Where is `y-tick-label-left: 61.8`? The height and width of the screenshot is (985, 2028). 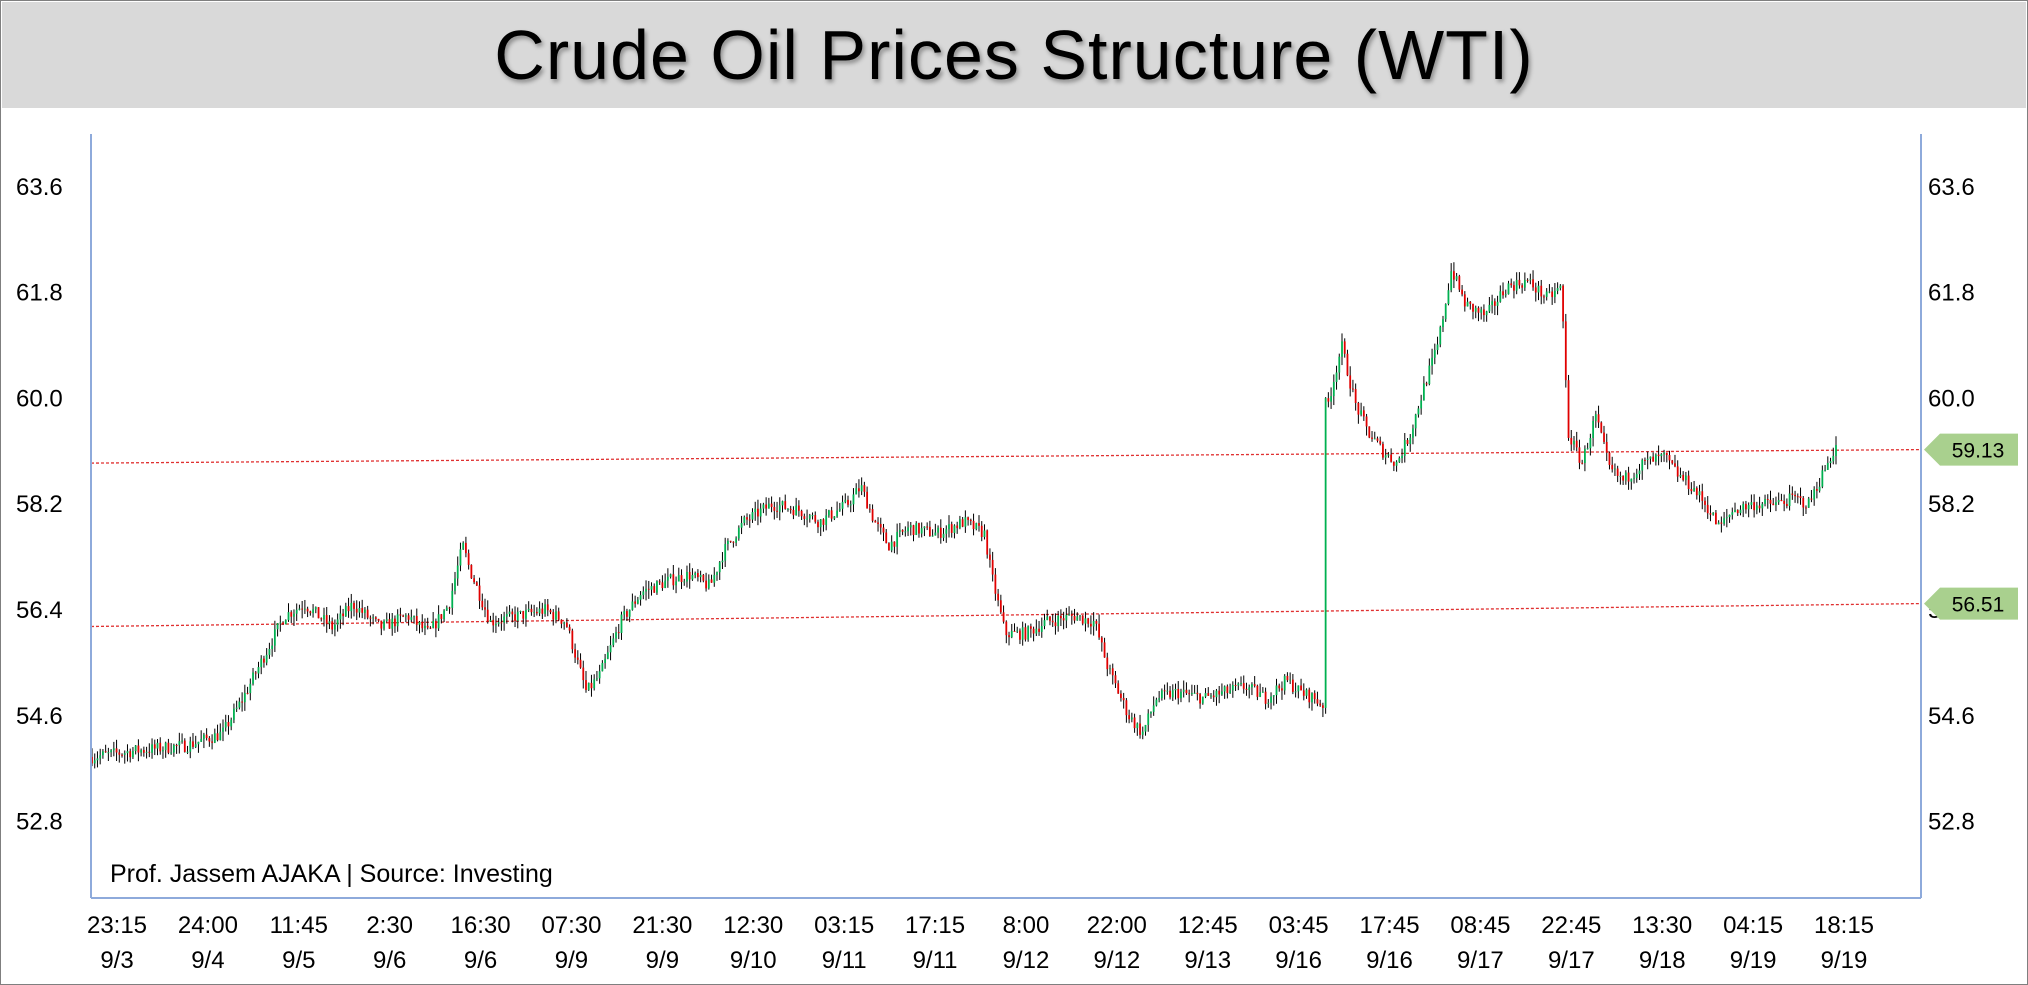 y-tick-label-left: 61.8 is located at coordinates (39, 293).